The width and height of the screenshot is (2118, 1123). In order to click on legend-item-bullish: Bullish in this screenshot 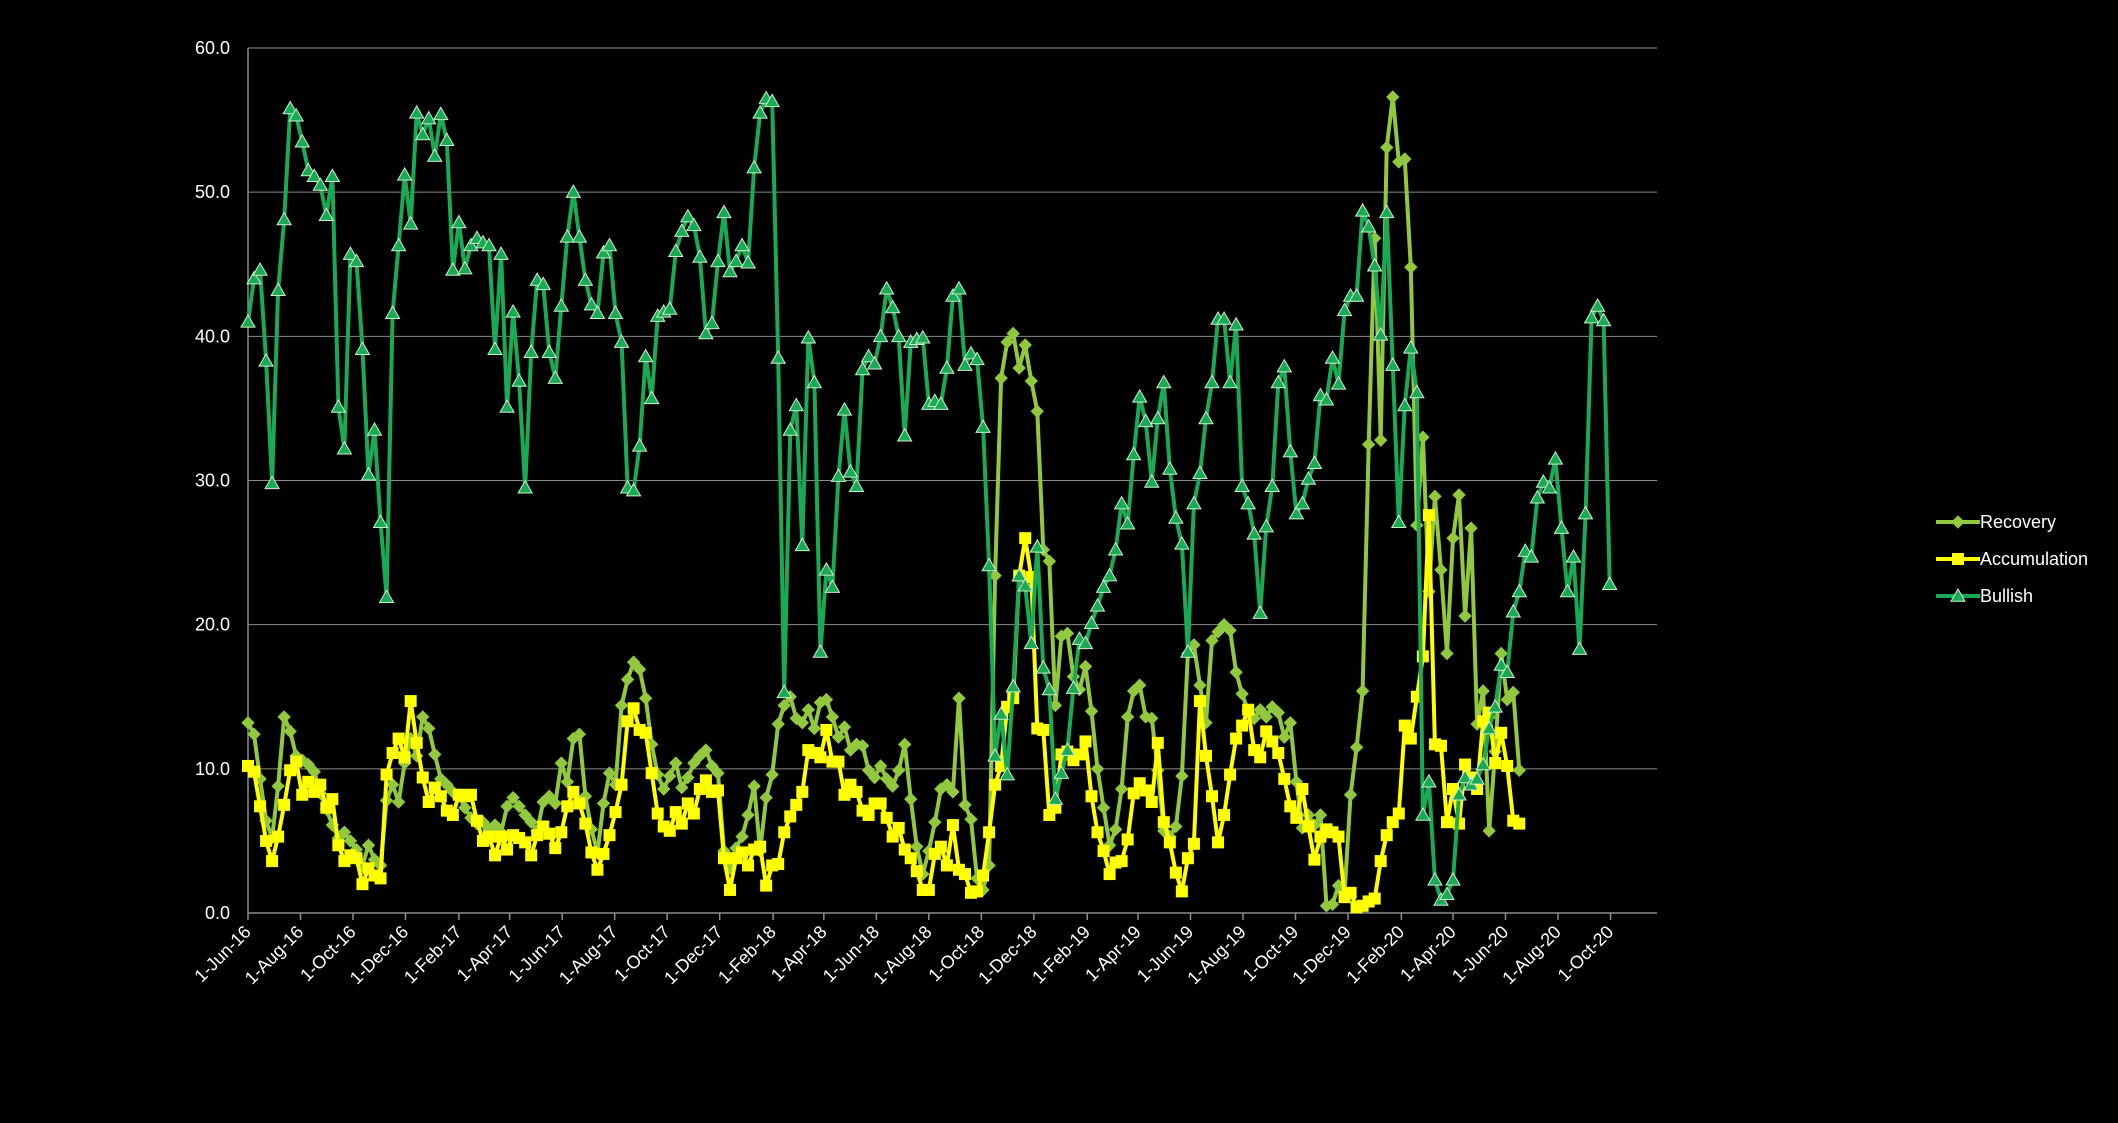, I will do `click(1984, 596)`.